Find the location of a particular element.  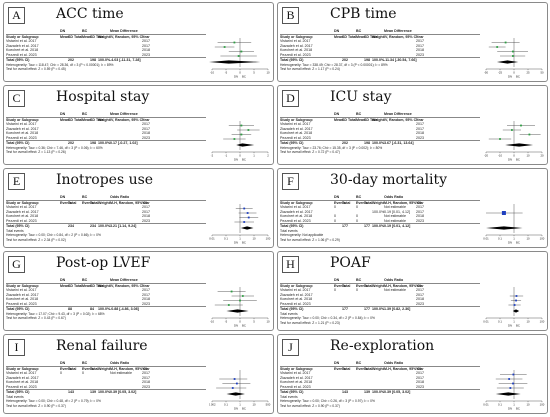

panel-title: ICU stay is located at coordinates (361, 97).